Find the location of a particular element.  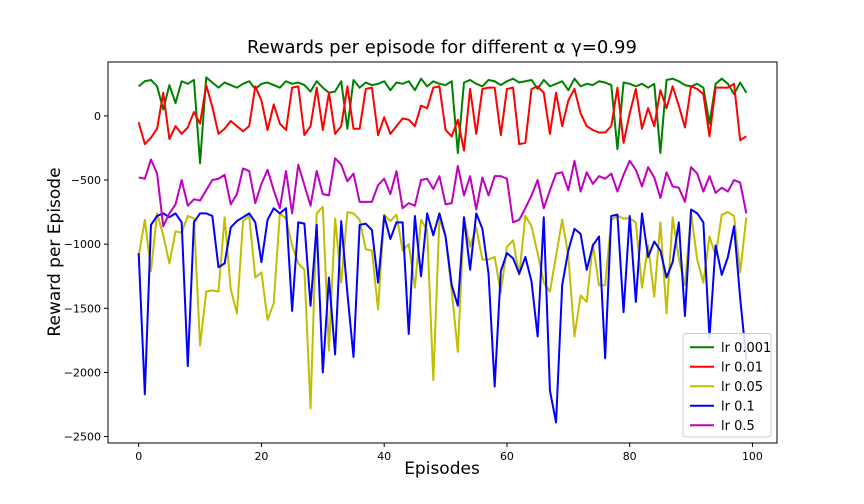

legend-label: lr 0.001 is located at coordinates (746, 348).